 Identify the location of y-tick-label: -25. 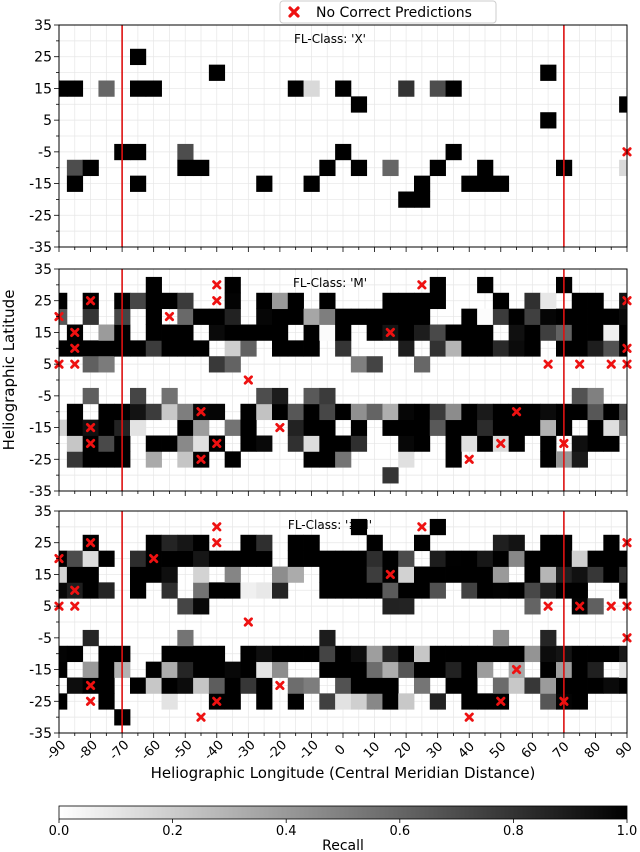
(40, 460).